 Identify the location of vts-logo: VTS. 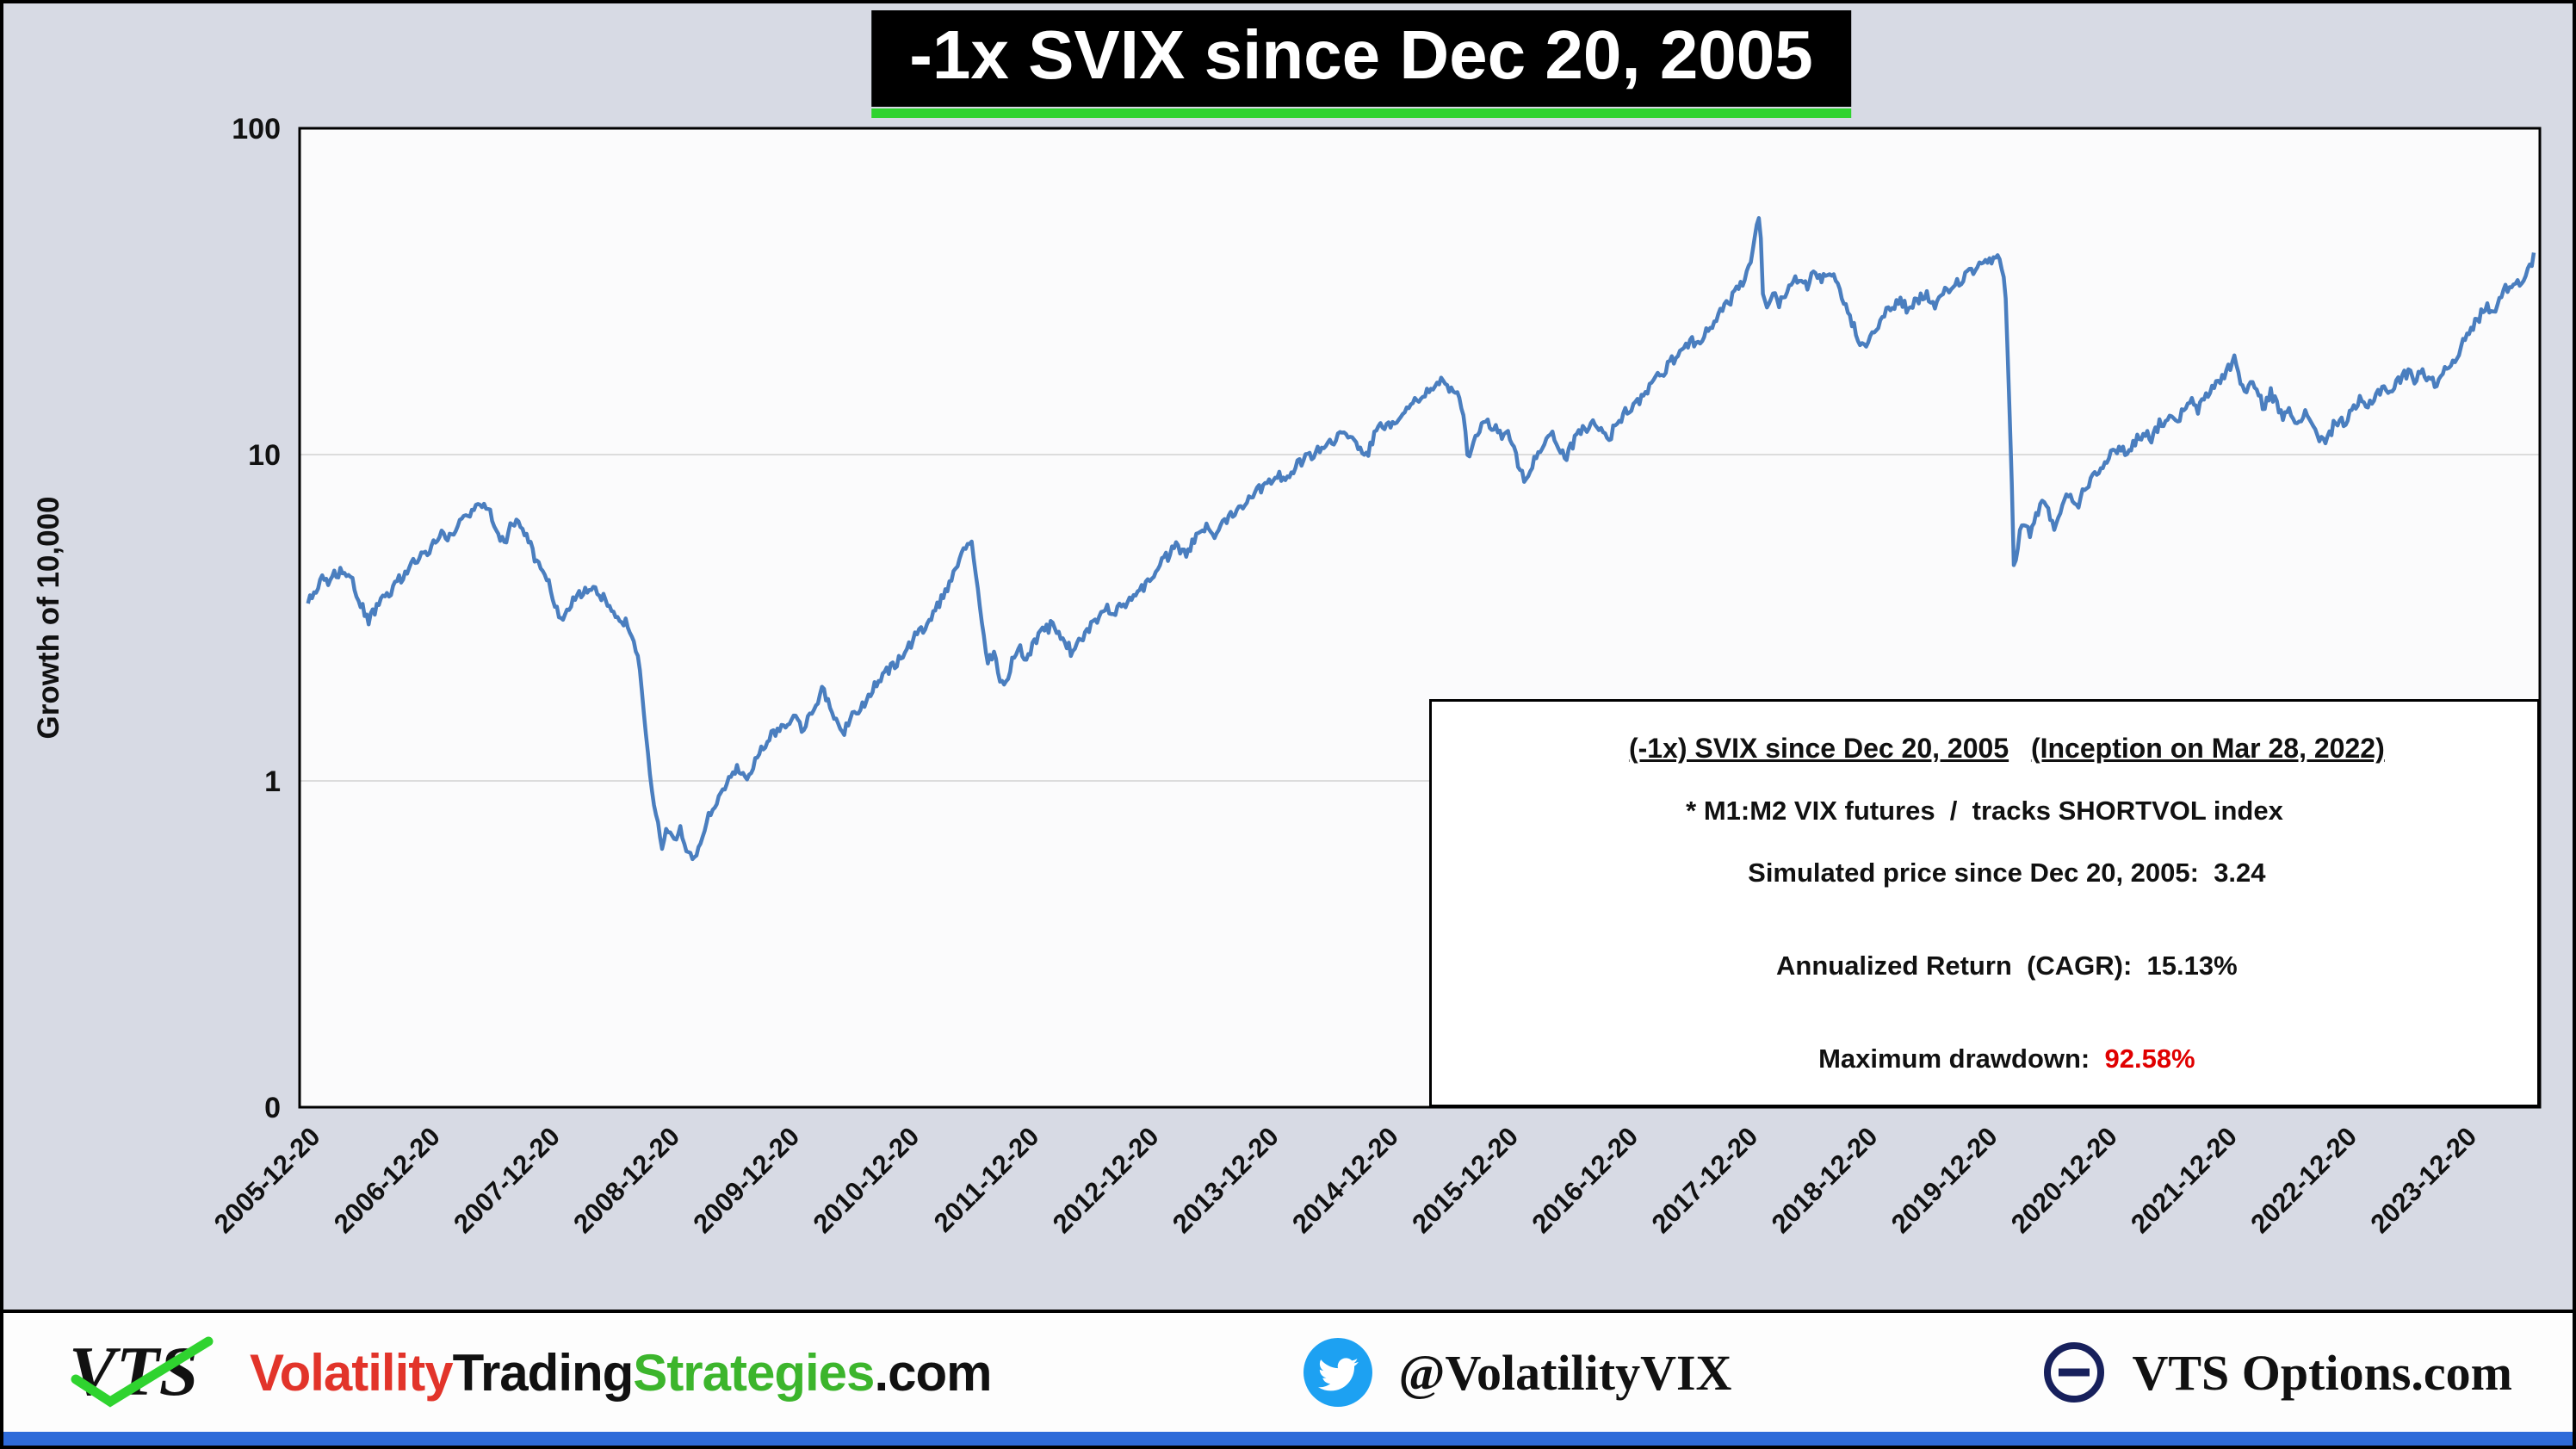
(141, 1371).